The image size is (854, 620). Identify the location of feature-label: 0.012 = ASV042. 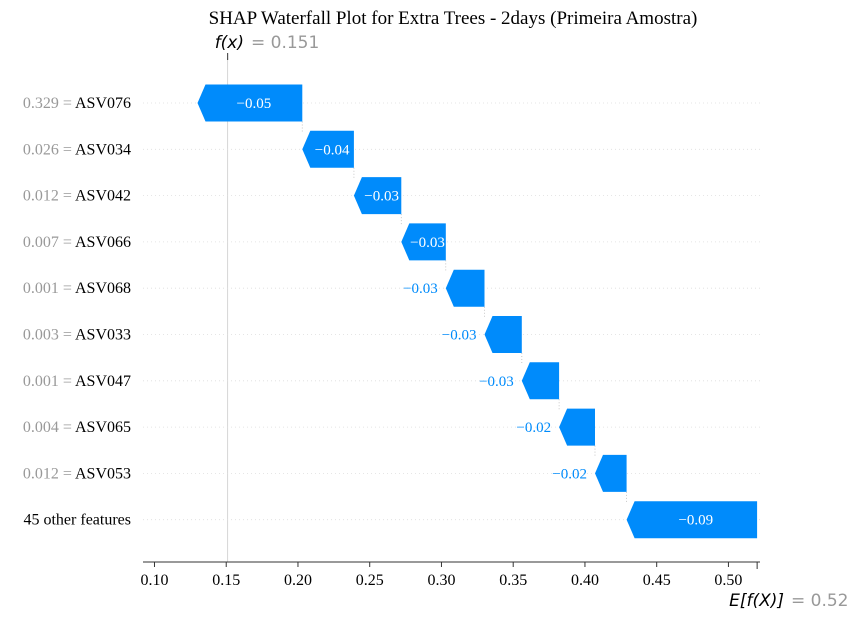
(77, 196).